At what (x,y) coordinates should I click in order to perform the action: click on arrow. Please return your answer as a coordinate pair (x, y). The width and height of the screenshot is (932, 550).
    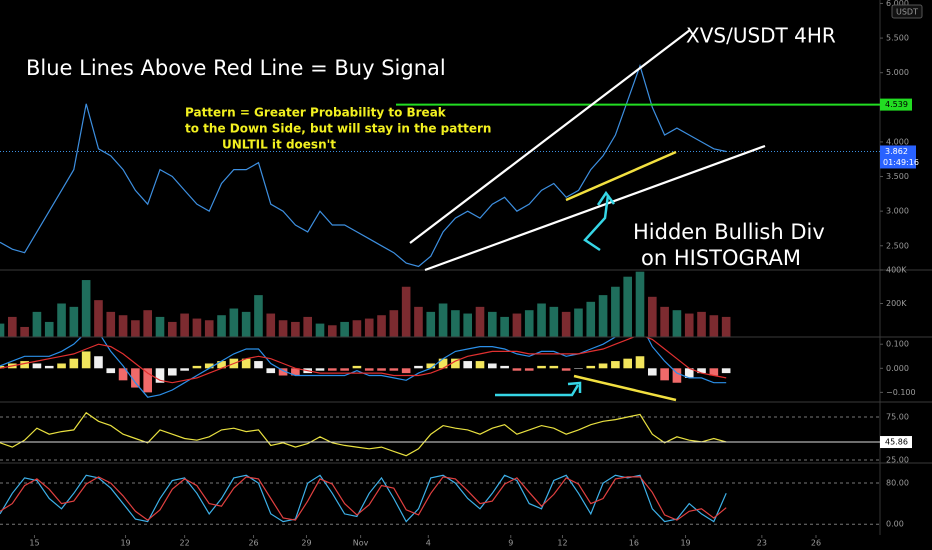
    Looking at the image, I should click on (596, 223).